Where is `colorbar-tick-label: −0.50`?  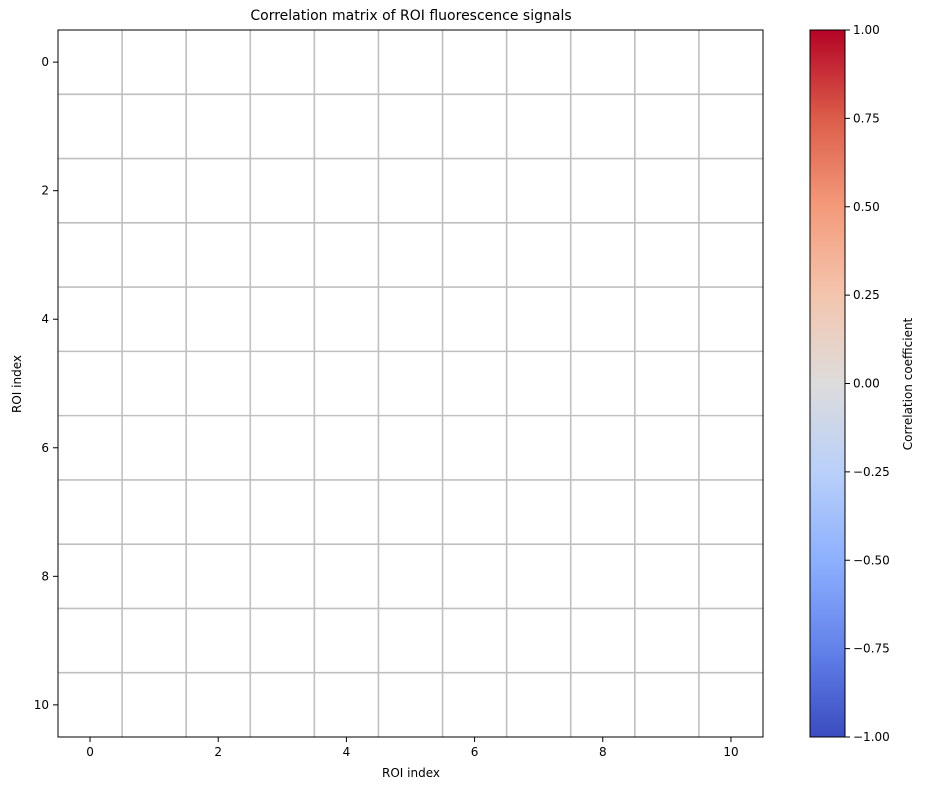 colorbar-tick-label: −0.50 is located at coordinates (871, 560).